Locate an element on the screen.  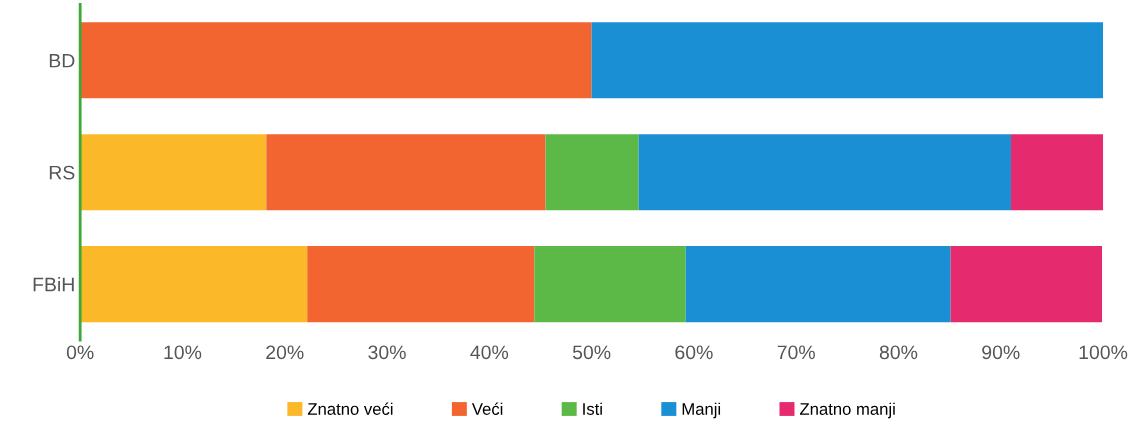
x-tick-label: 0% is located at coordinates (80, 352).